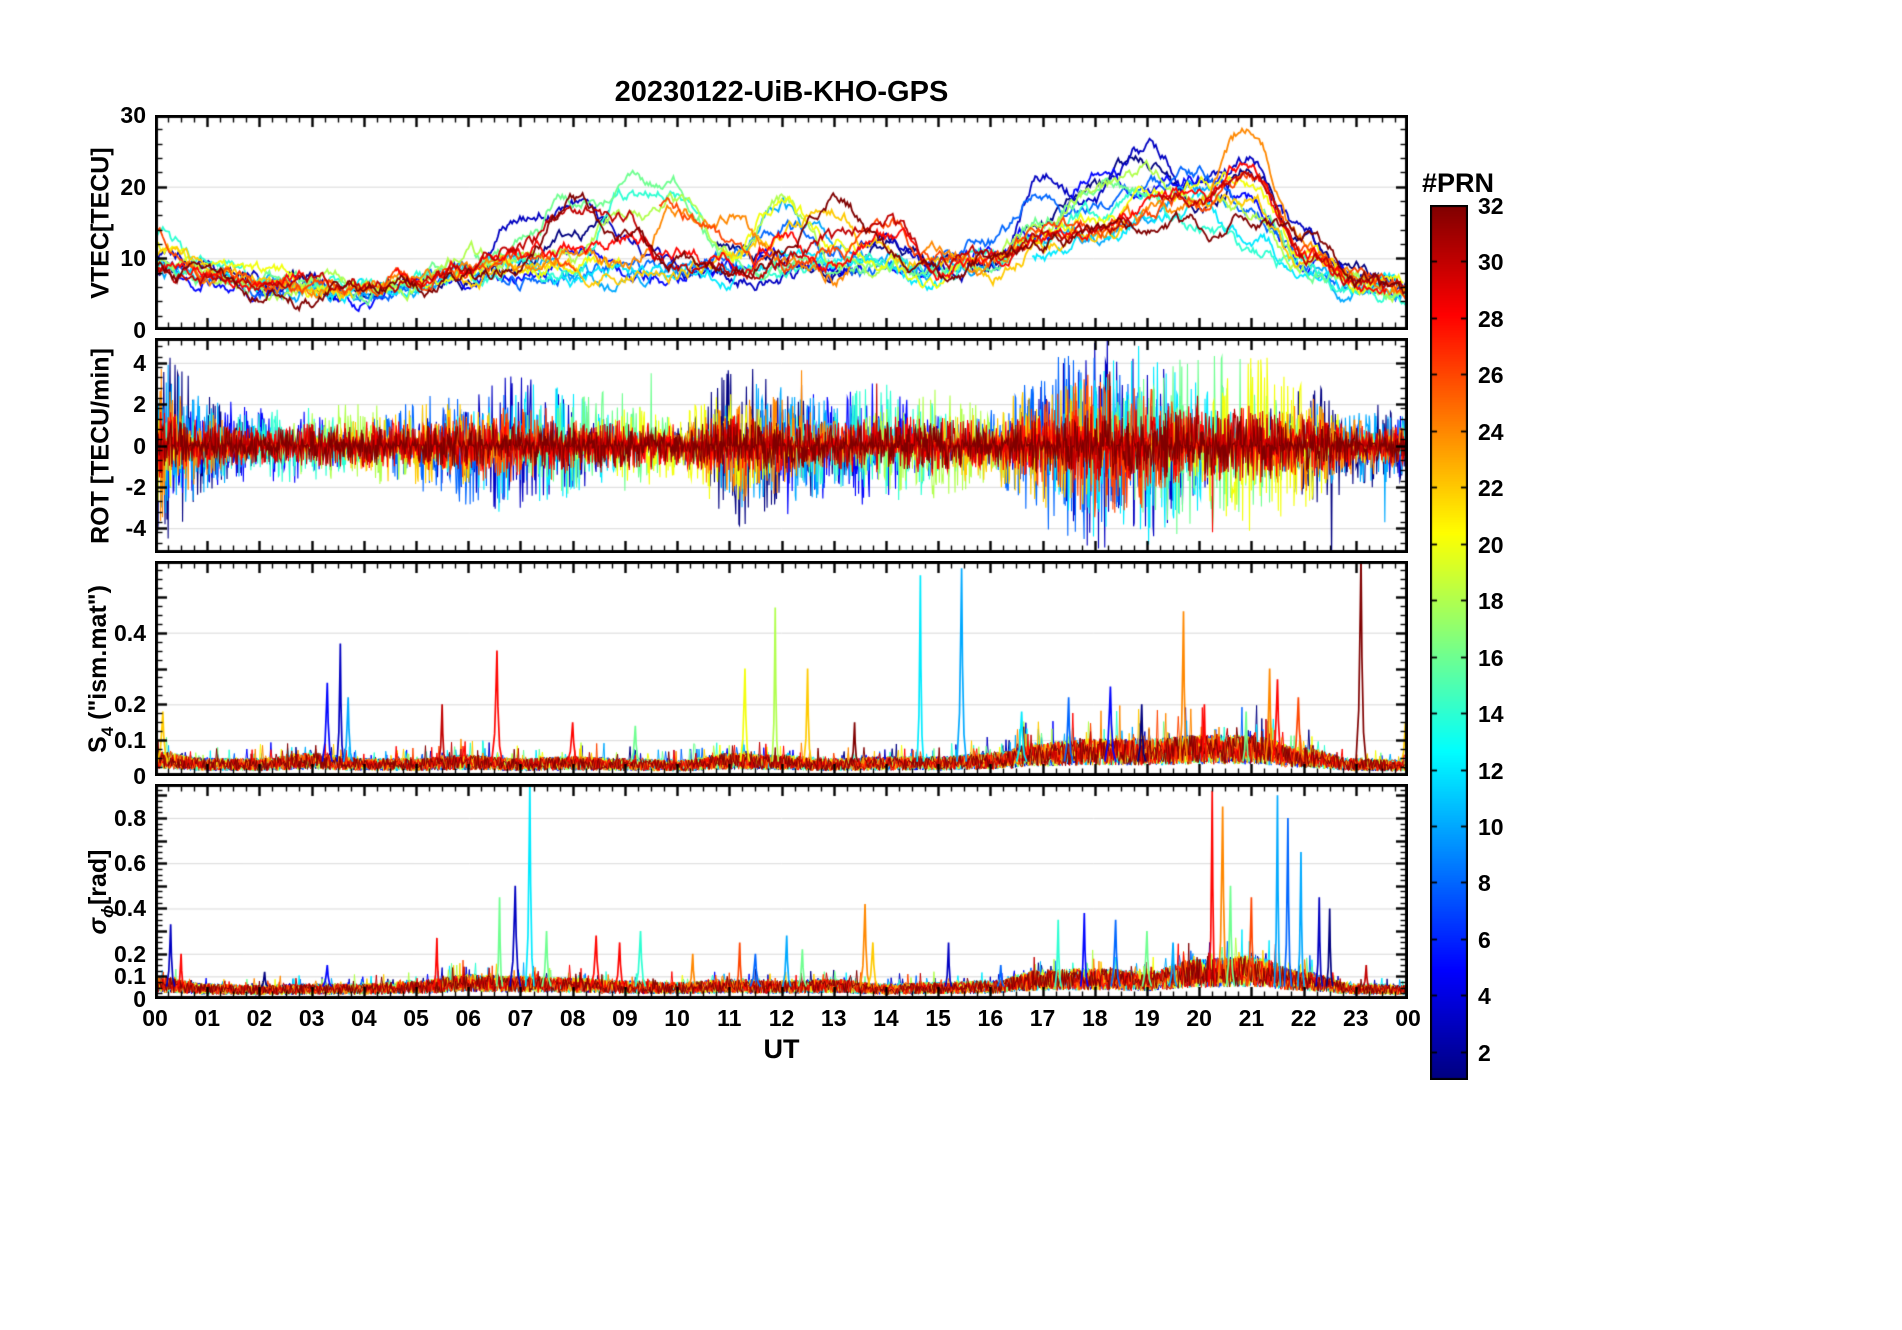 This screenshot has height=1330, width=1902. I want to click on x-tick-label: 09, so click(625, 1018).